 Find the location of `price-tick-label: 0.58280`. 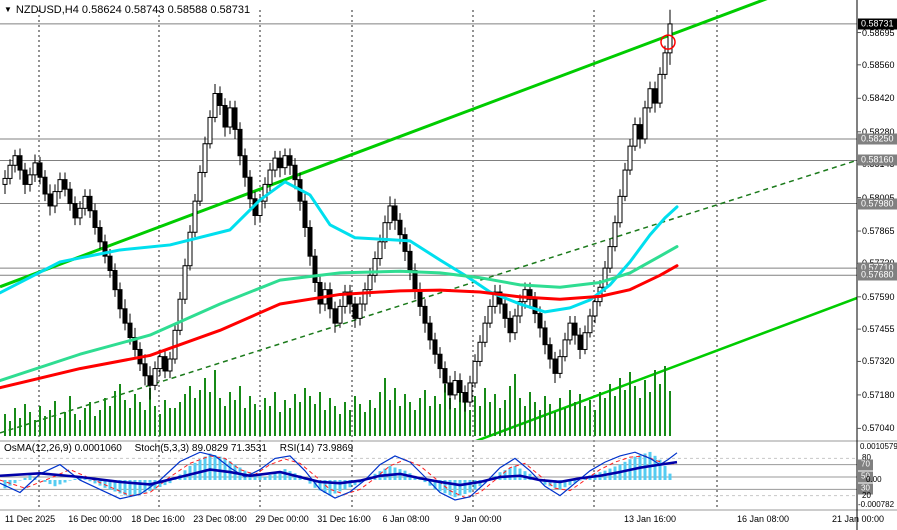

price-tick-label: 0.58280 is located at coordinates (878, 131).